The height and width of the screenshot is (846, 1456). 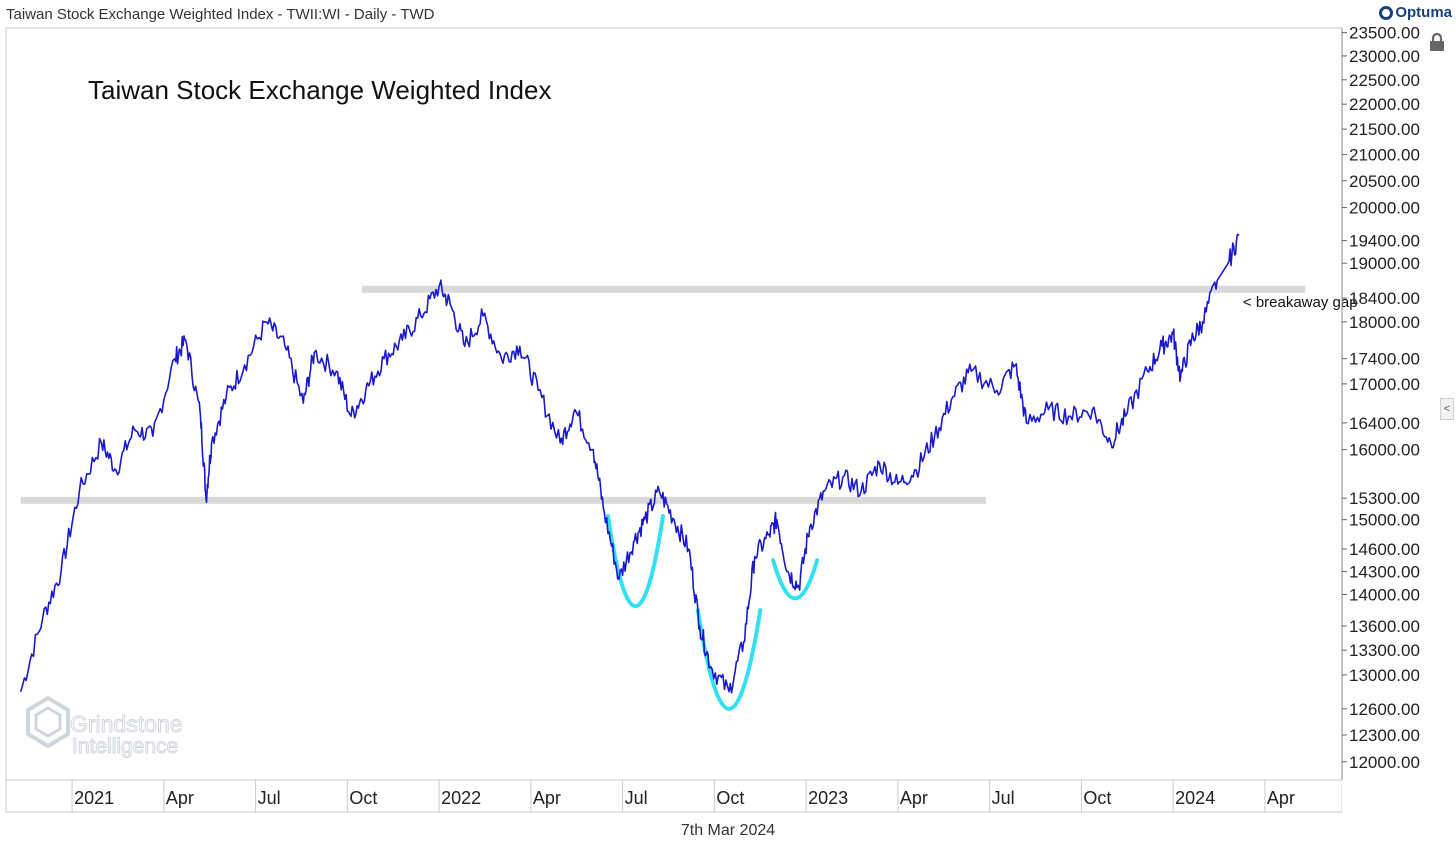 I want to click on x-tick-label: 2024, so click(x=1195, y=798).